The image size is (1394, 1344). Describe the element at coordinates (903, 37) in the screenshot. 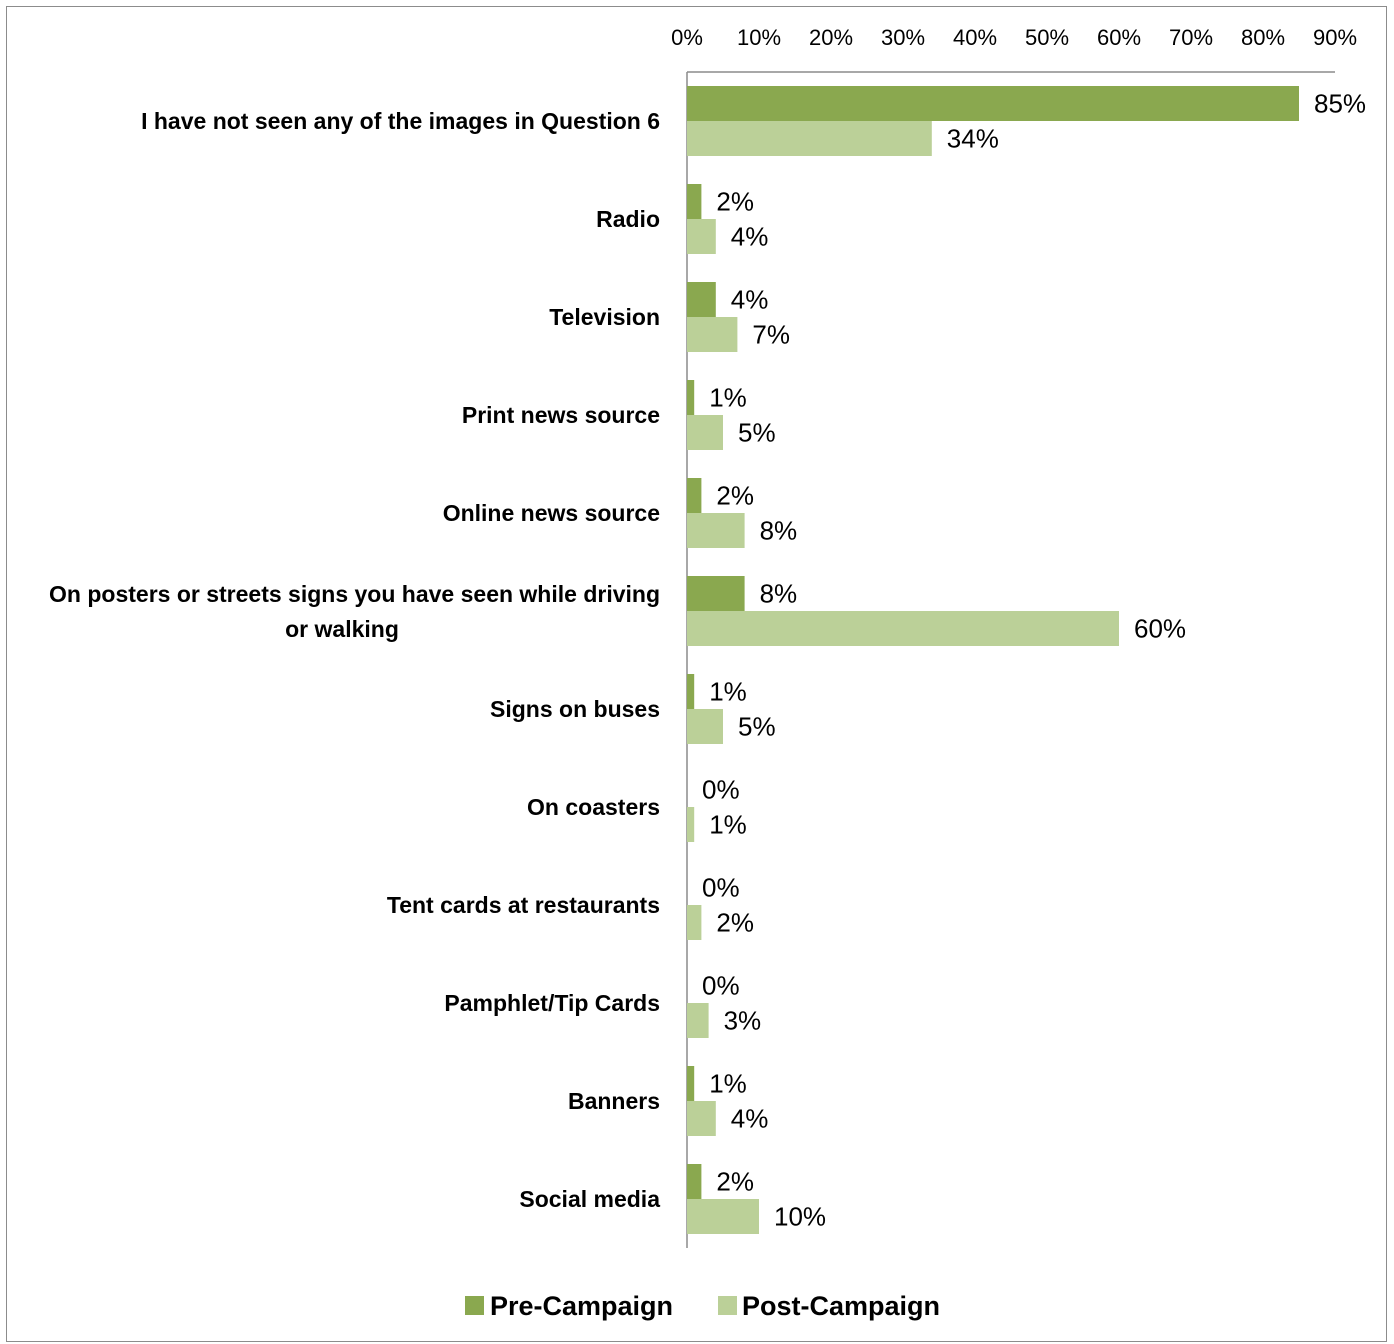

I see `x-tick-label: 30%` at that location.